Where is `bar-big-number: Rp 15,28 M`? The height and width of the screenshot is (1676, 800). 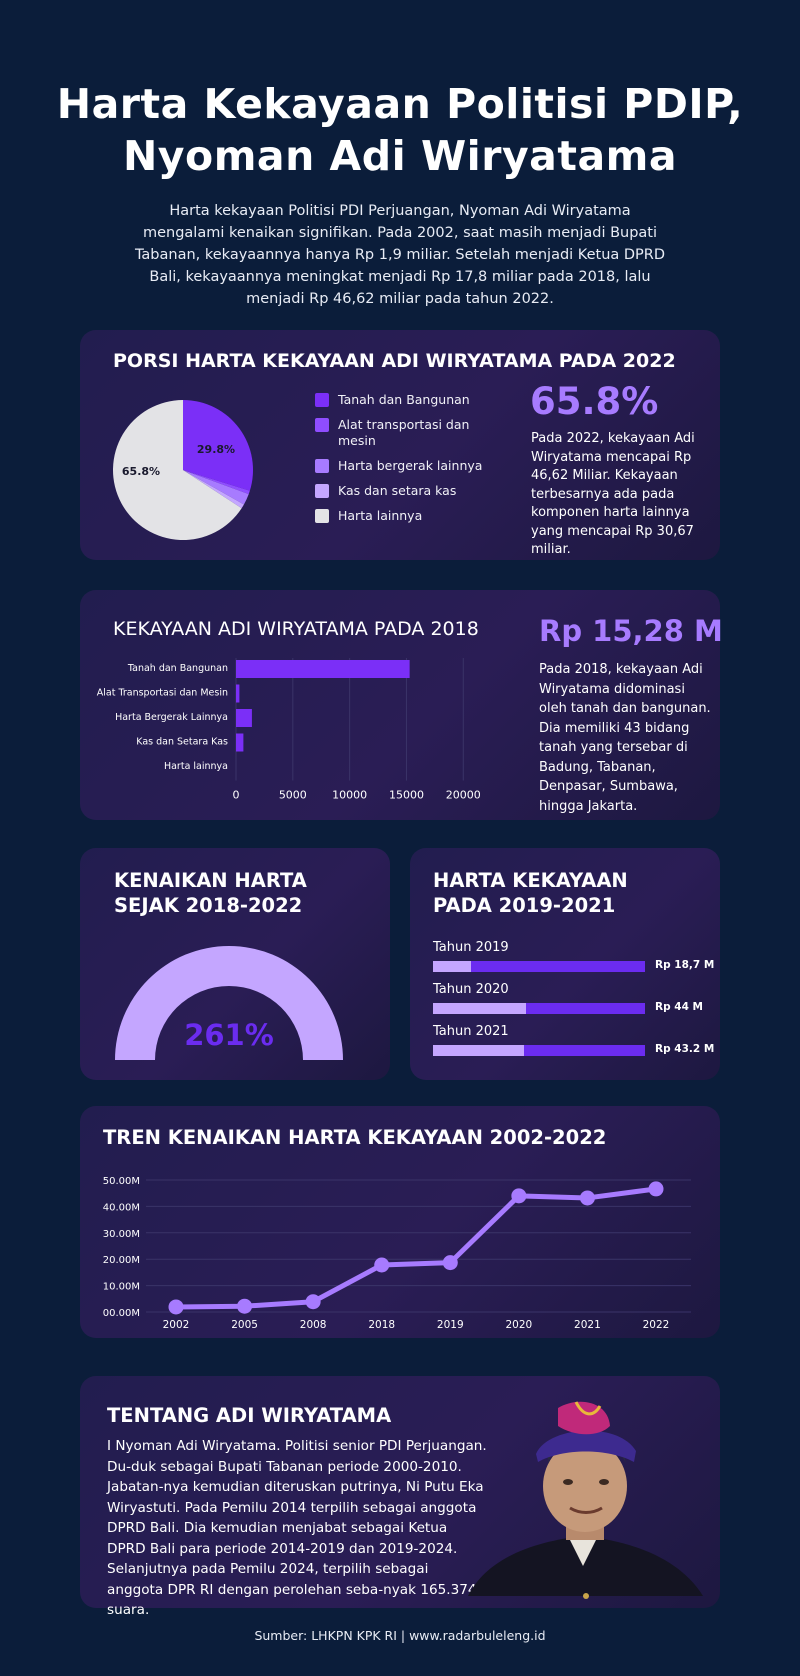
bar-big-number: Rp 15,28 M is located at coordinates (631, 631).